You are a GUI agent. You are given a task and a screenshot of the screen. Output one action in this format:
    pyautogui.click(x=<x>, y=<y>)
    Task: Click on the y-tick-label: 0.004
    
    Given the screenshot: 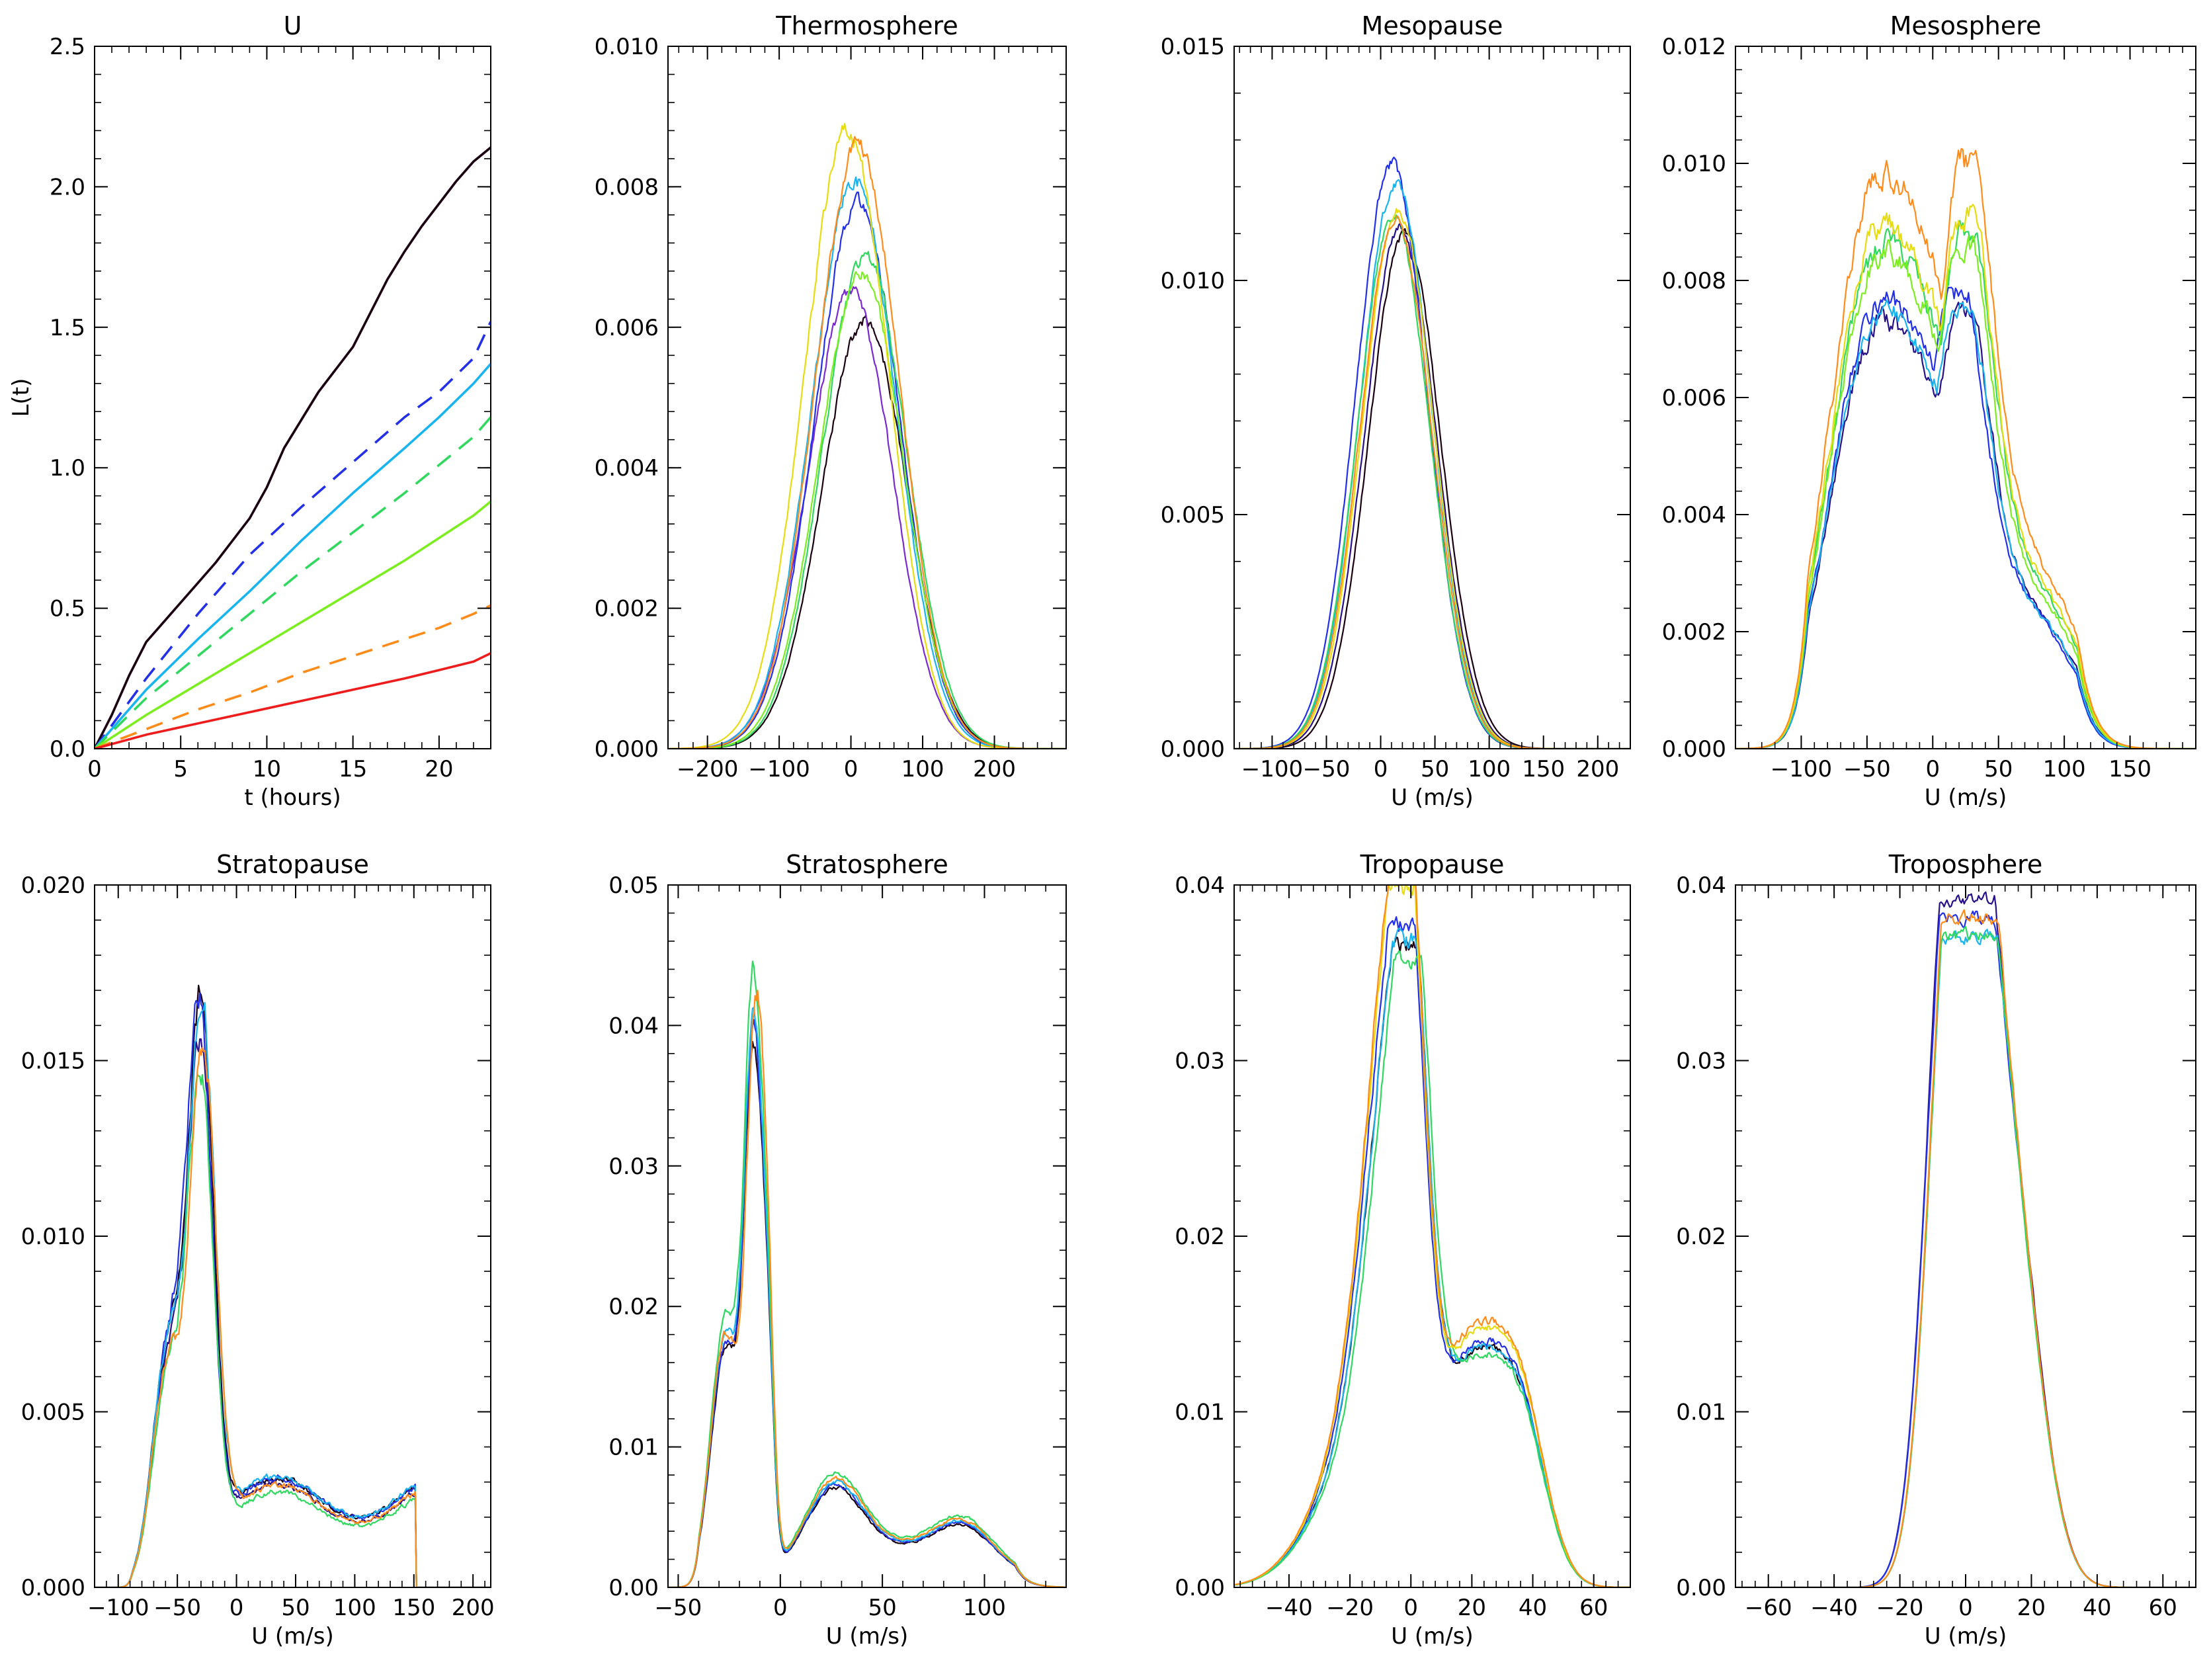 What is the action you would take?
    pyautogui.click(x=627, y=469)
    